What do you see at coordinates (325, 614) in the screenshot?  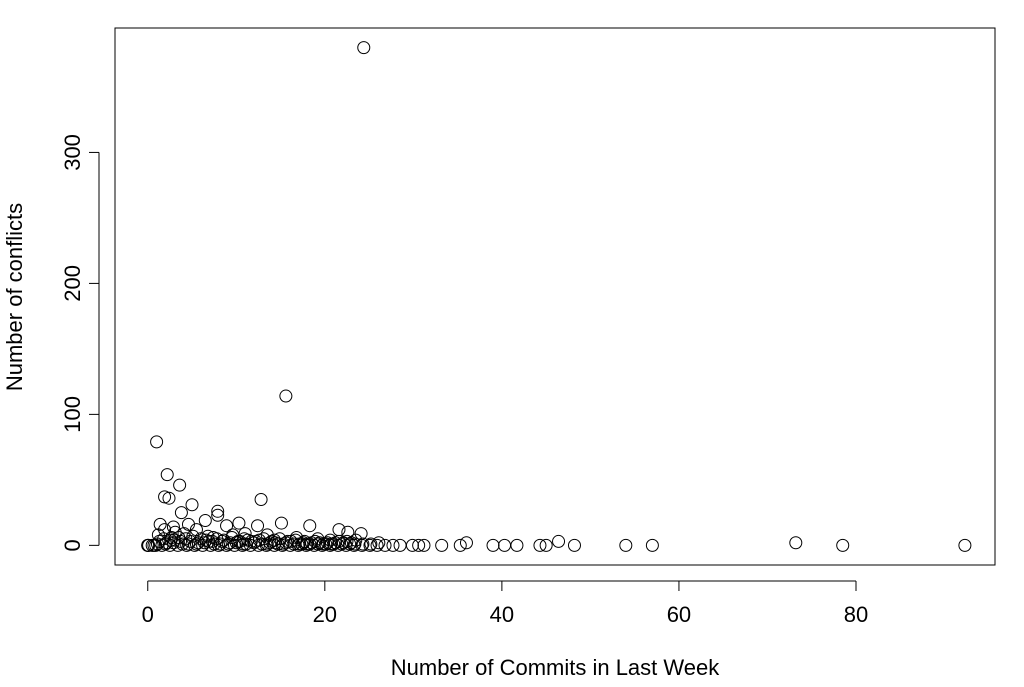 I see `x-tick-label: 20` at bounding box center [325, 614].